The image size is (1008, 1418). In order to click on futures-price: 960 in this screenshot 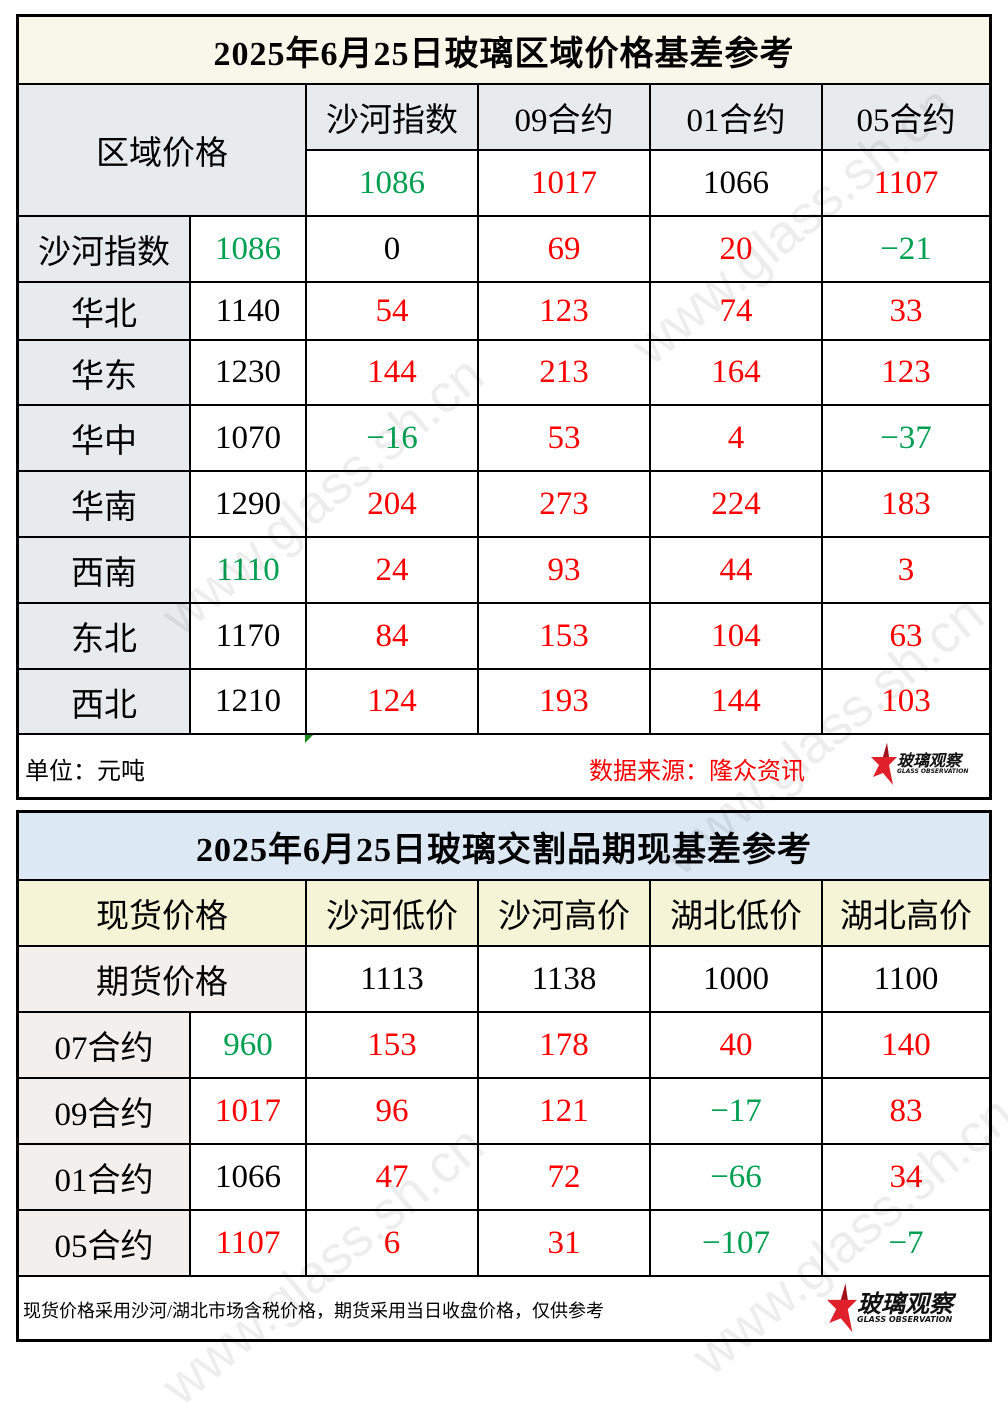, I will do `click(249, 1046)`.